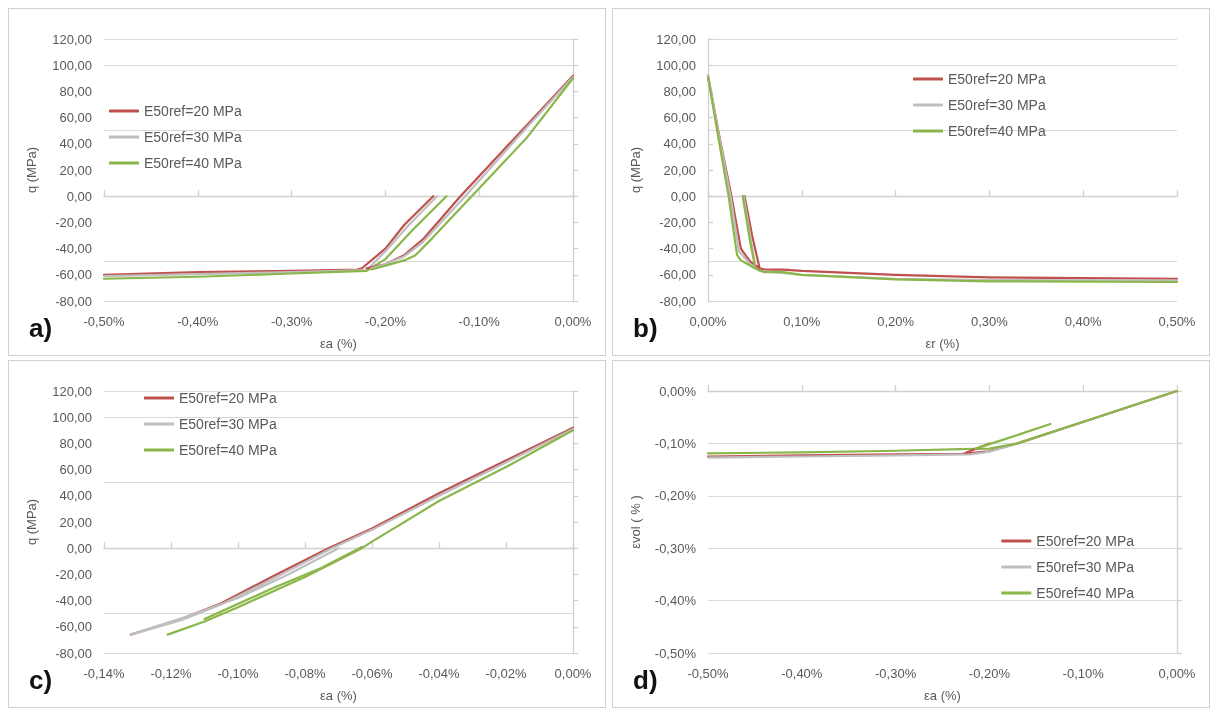  I want to click on x-tick-label: -0,14%, so click(104, 673).